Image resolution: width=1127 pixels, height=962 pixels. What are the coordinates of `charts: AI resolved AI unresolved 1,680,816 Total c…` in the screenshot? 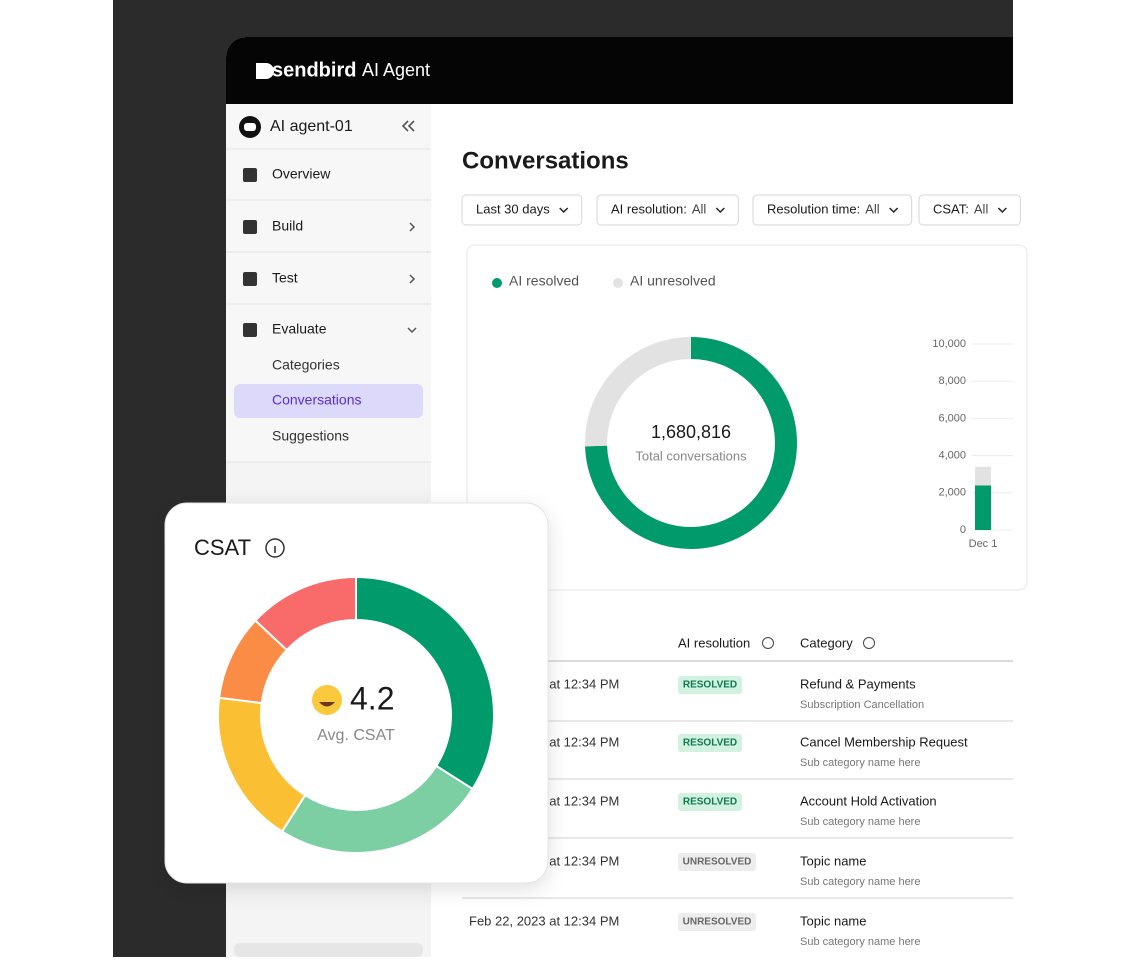 It's located at (752, 411).